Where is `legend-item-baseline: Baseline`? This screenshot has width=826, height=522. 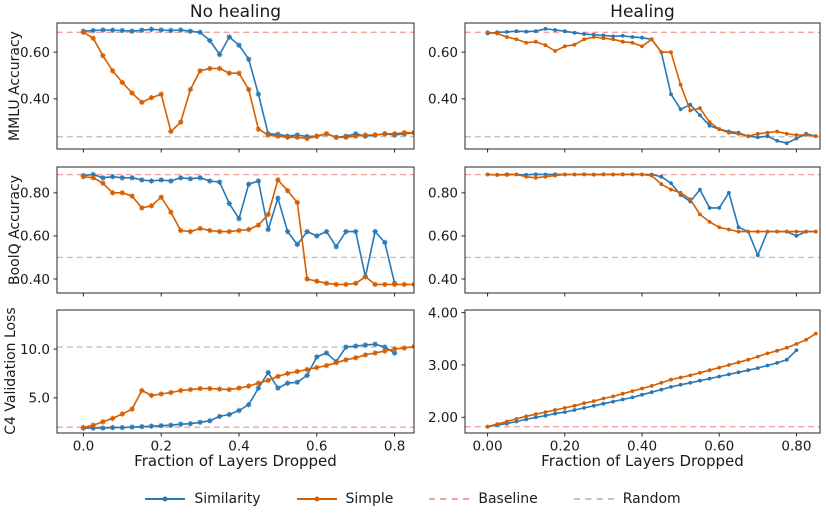 legend-item-baseline: Baseline is located at coordinates (483, 499).